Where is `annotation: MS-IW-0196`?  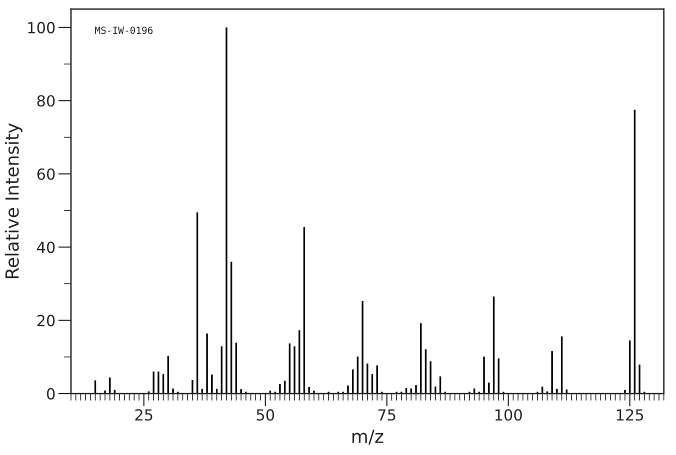
annotation: MS-IW-0196 is located at coordinates (124, 30).